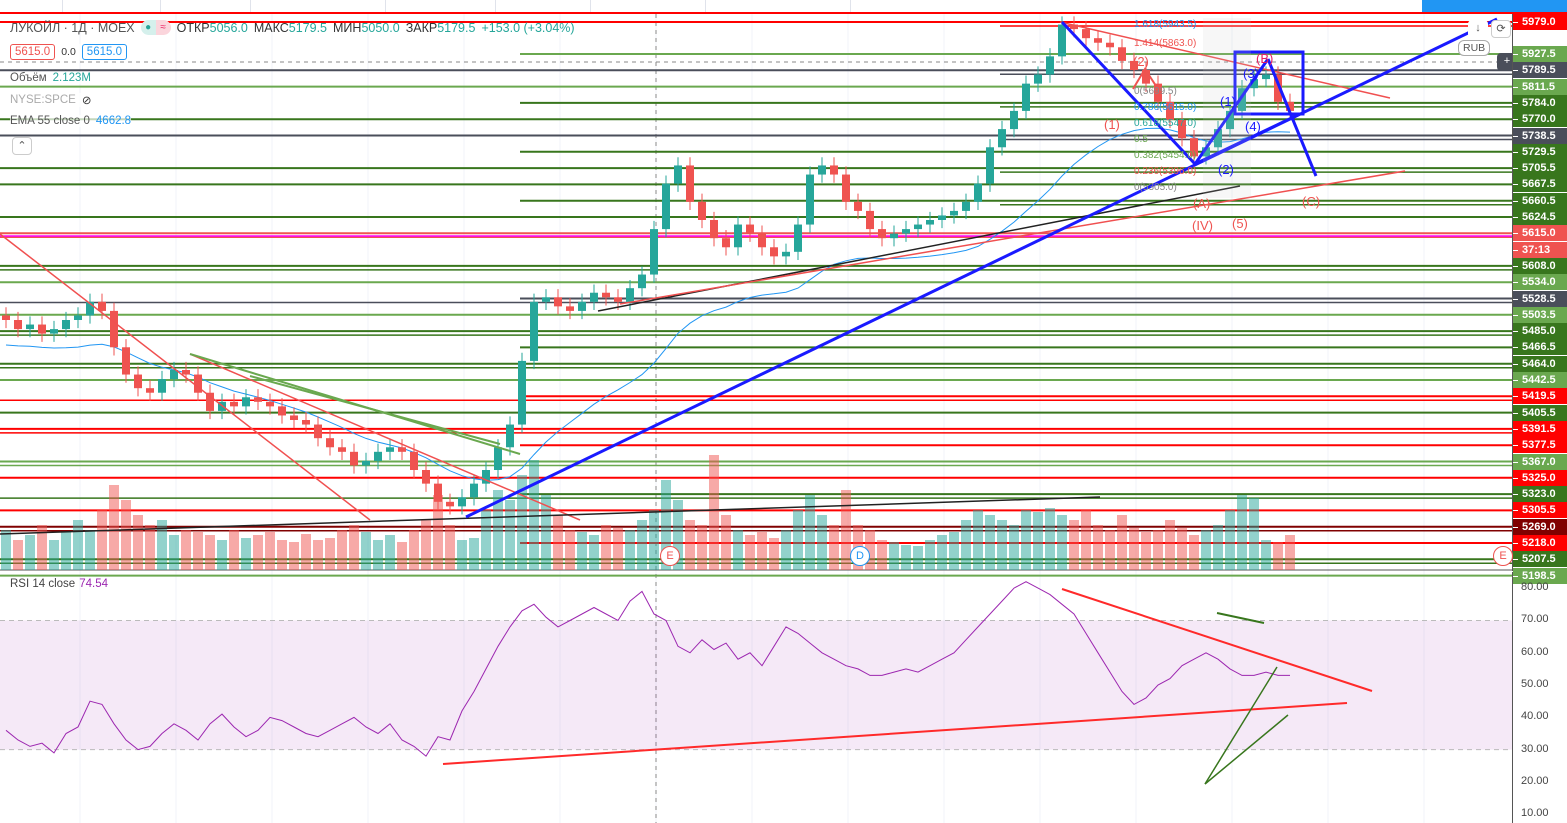 Image resolution: width=1567 pixels, height=823 pixels. Describe the element at coordinates (1501, 29) in the screenshot. I see `maximize-icon: ⟳` at that location.